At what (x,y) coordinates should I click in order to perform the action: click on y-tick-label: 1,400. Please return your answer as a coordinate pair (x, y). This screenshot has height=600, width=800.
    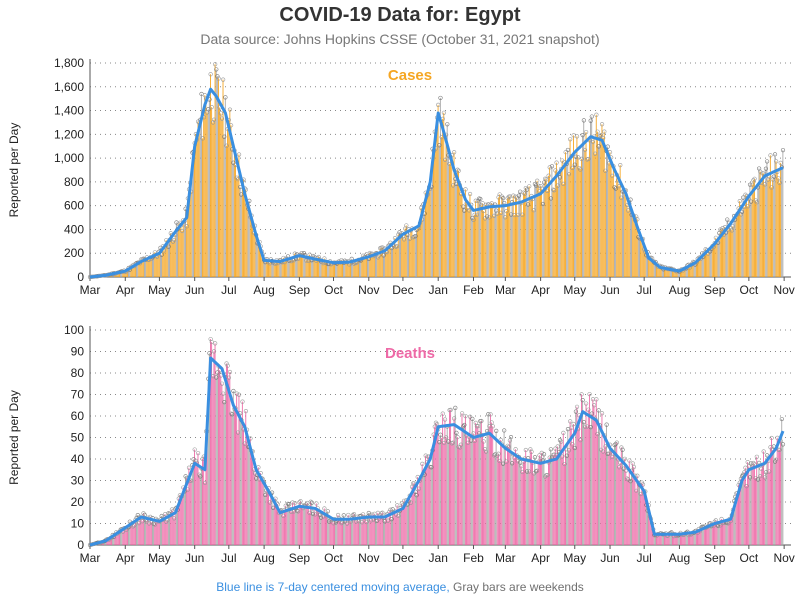
    Looking at the image, I should click on (69, 111).